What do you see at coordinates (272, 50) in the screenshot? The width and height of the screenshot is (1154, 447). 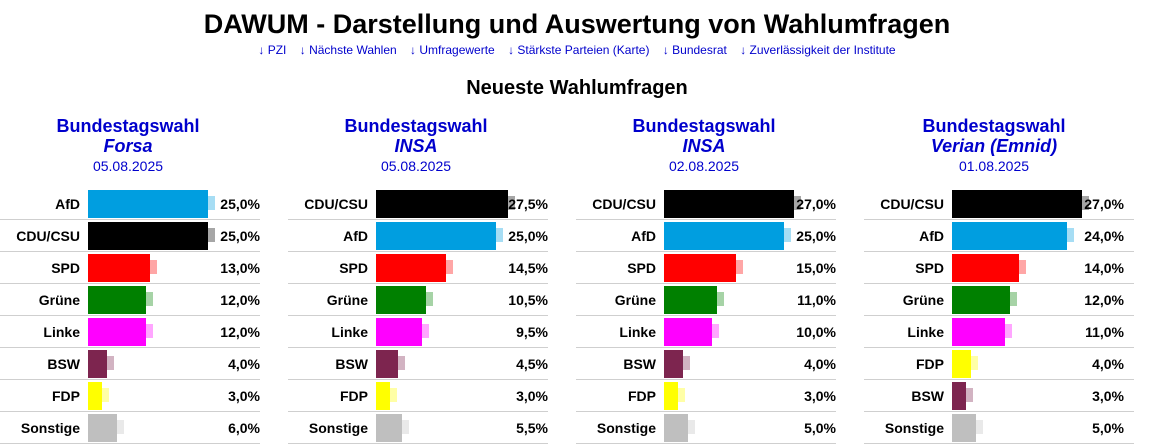 I see `nav-link-pzi: ↓ PZI` at bounding box center [272, 50].